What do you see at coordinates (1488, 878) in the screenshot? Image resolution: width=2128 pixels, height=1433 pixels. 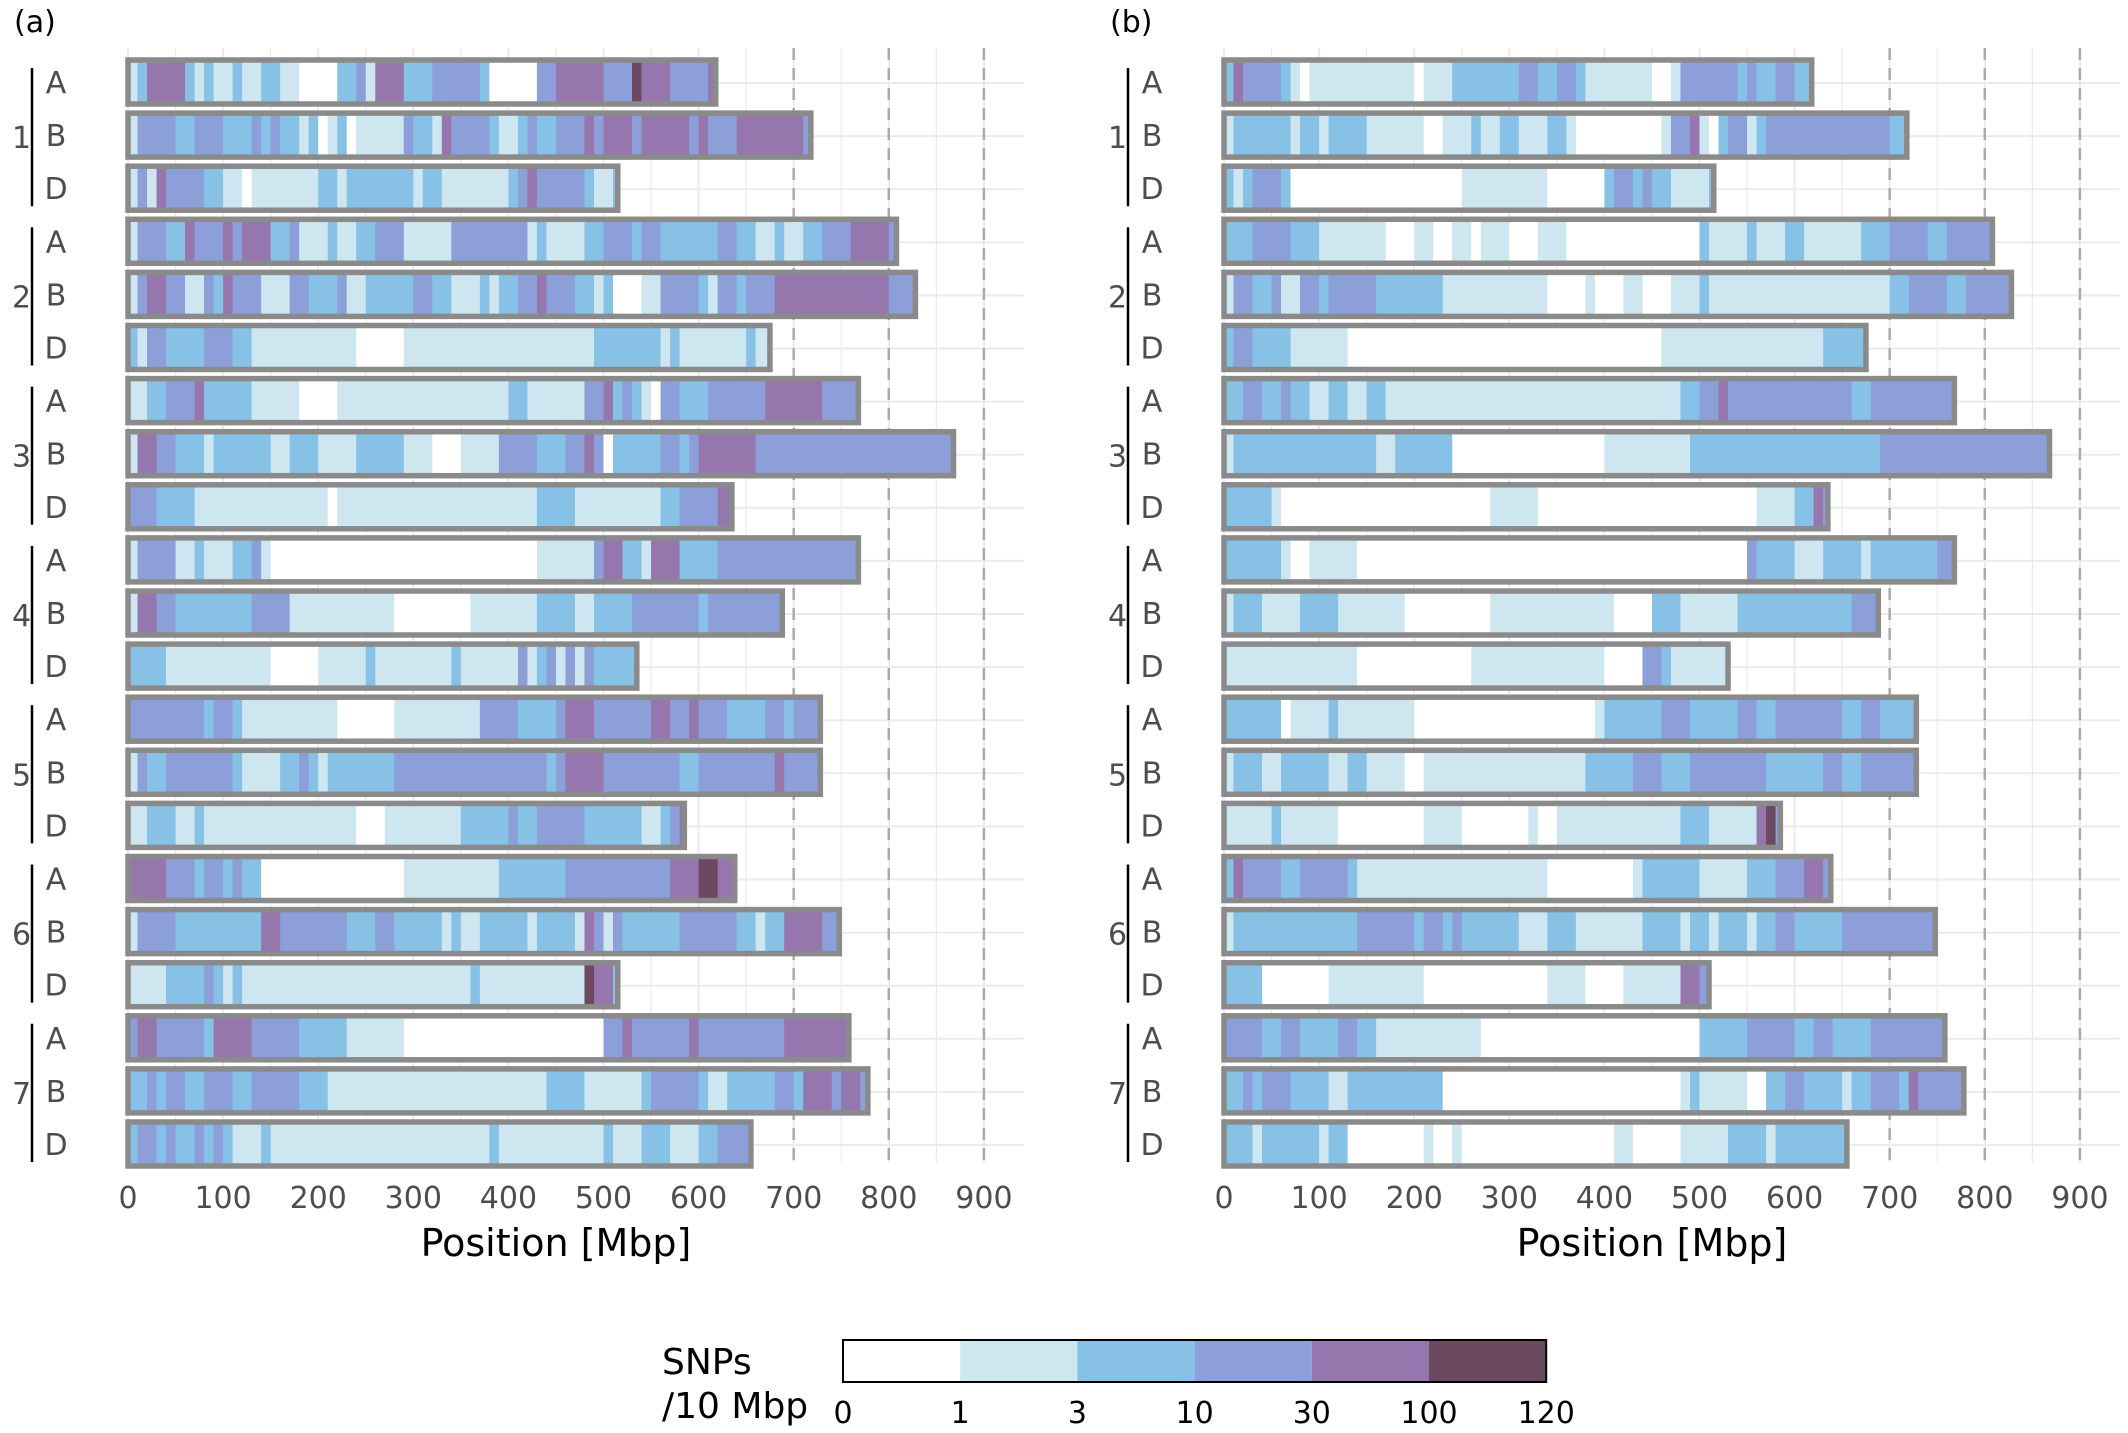 I see `chromosome-6A: A` at bounding box center [1488, 878].